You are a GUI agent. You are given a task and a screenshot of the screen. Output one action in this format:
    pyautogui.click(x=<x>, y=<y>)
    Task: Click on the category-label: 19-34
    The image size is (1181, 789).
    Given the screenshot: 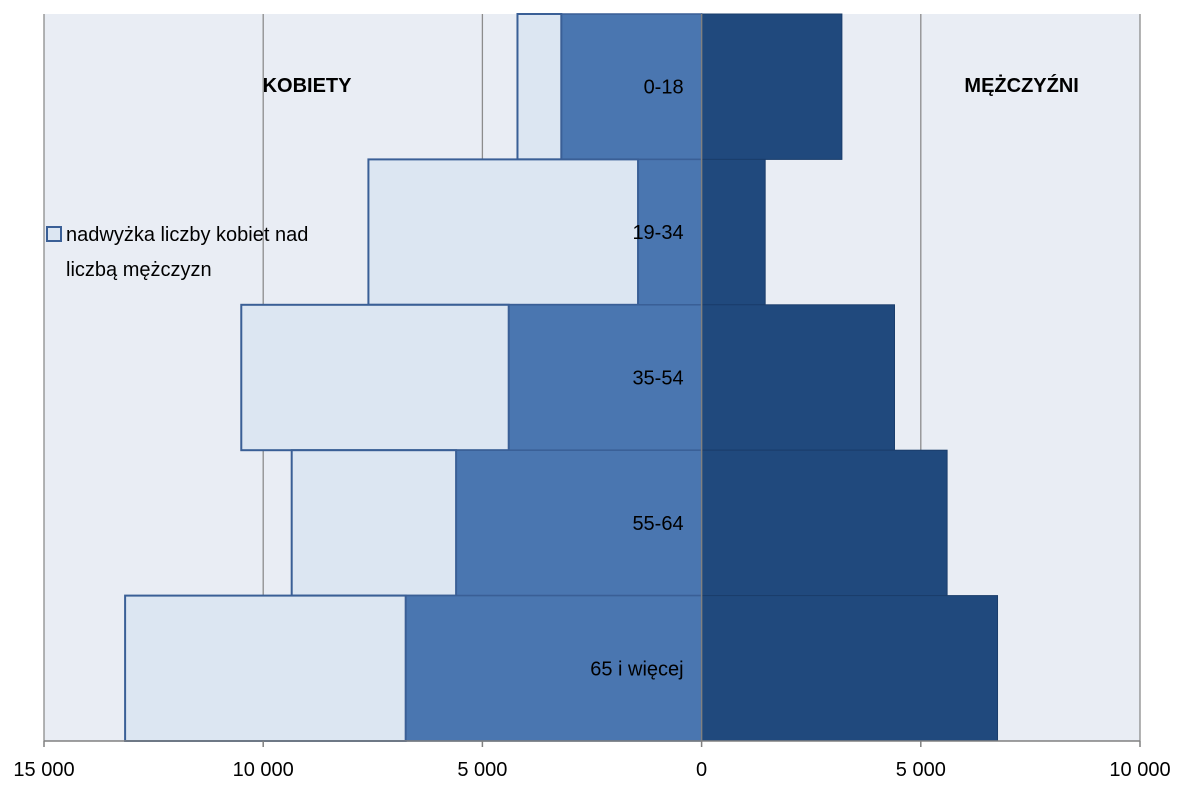 What is the action you would take?
    pyautogui.click(x=657, y=233)
    